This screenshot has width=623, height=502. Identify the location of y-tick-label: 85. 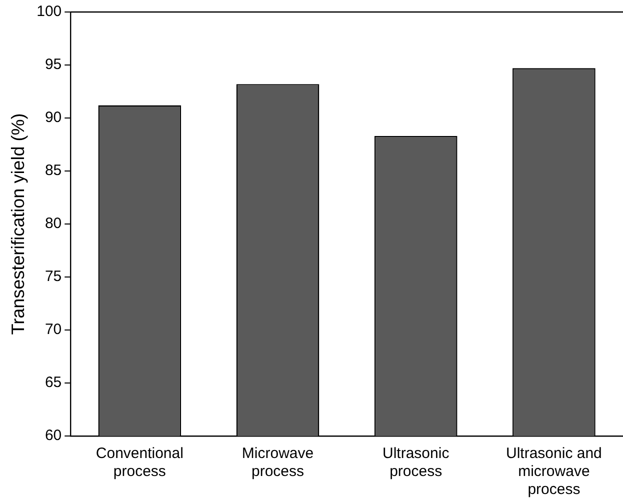
(53, 171).